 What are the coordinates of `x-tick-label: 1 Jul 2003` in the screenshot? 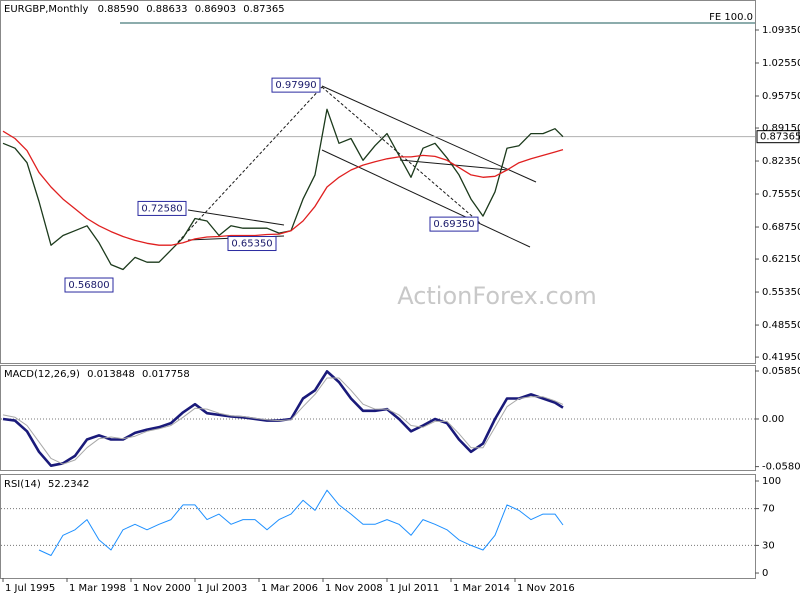 It's located at (222, 588).